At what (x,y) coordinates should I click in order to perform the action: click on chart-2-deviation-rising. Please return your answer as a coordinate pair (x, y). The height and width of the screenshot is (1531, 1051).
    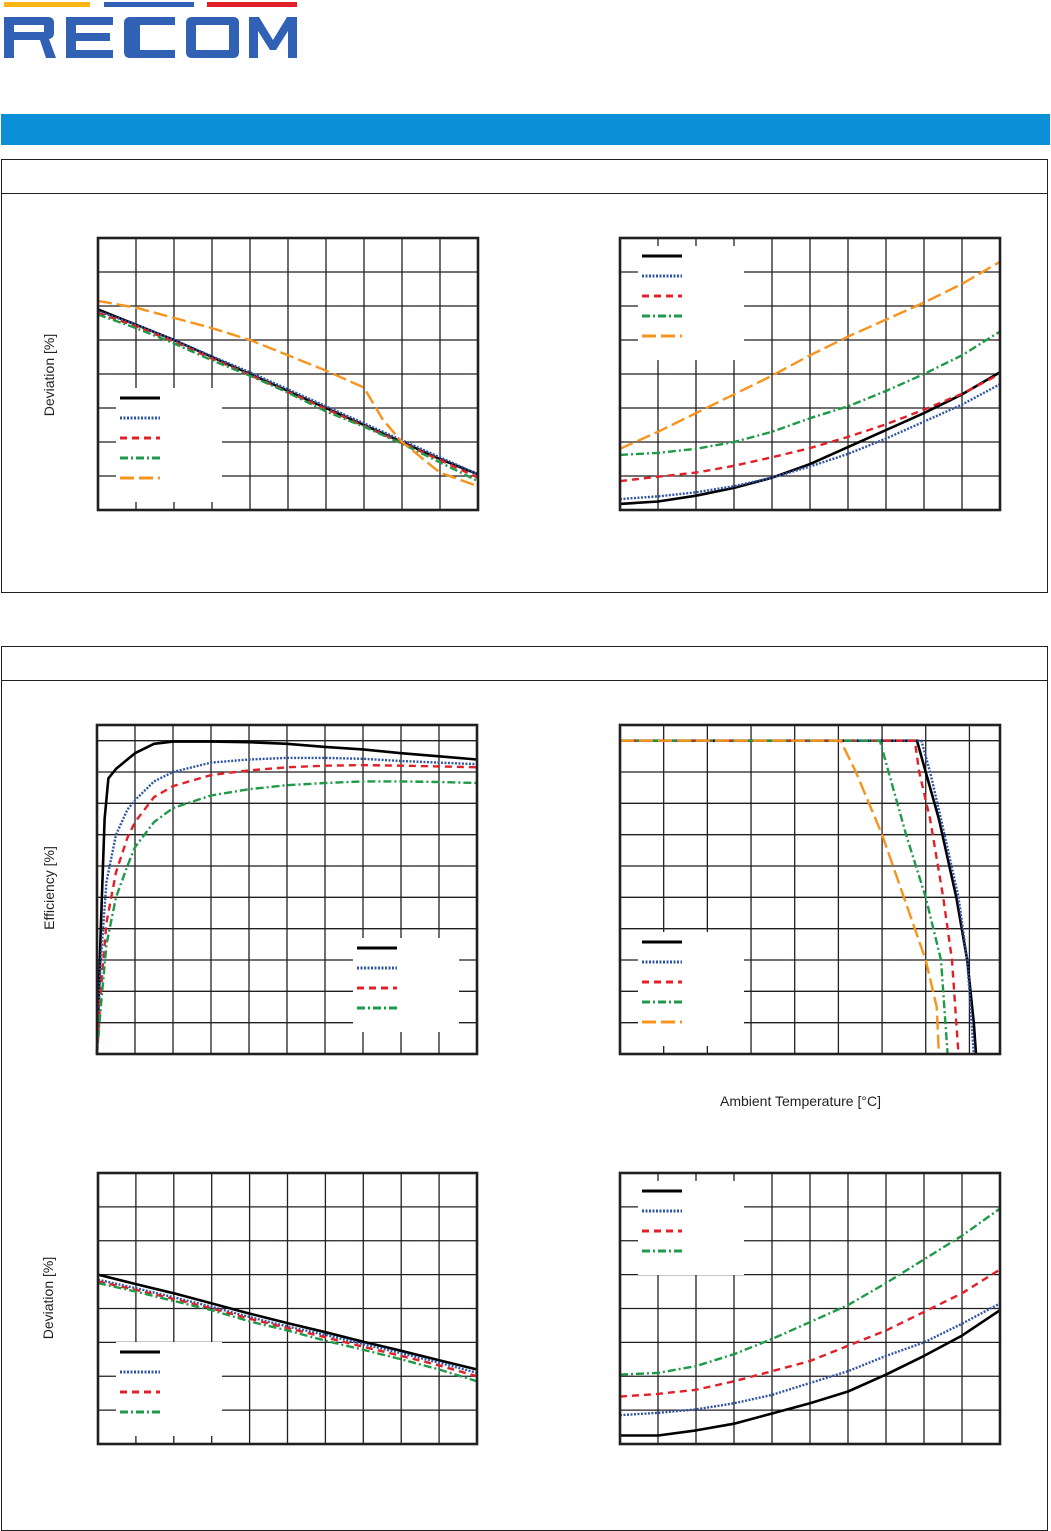
    Looking at the image, I should click on (810, 374).